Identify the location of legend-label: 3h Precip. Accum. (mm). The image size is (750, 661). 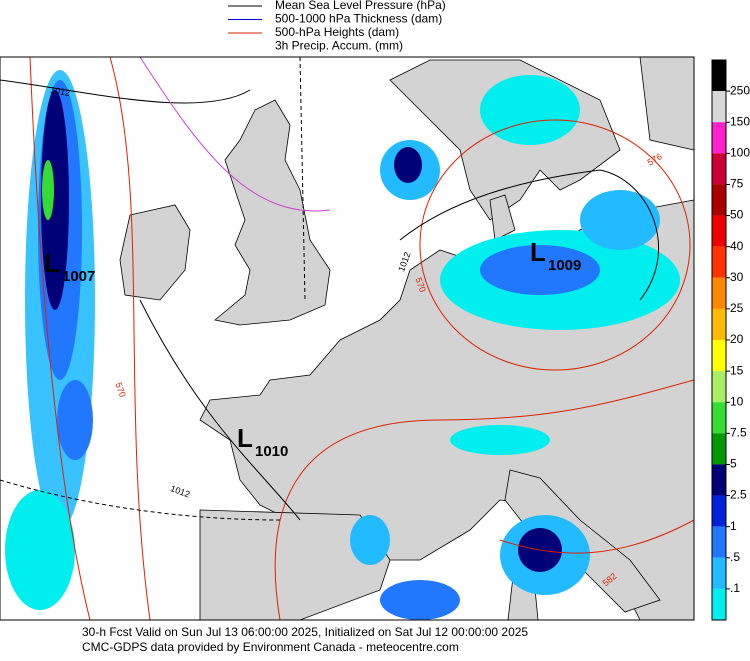
(339, 46).